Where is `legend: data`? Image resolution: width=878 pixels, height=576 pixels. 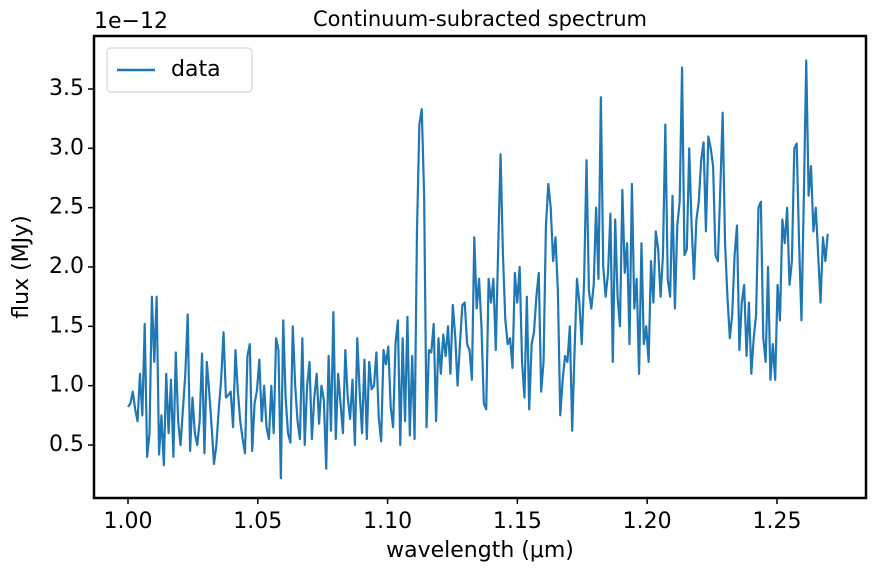 legend: data is located at coordinates (179, 70).